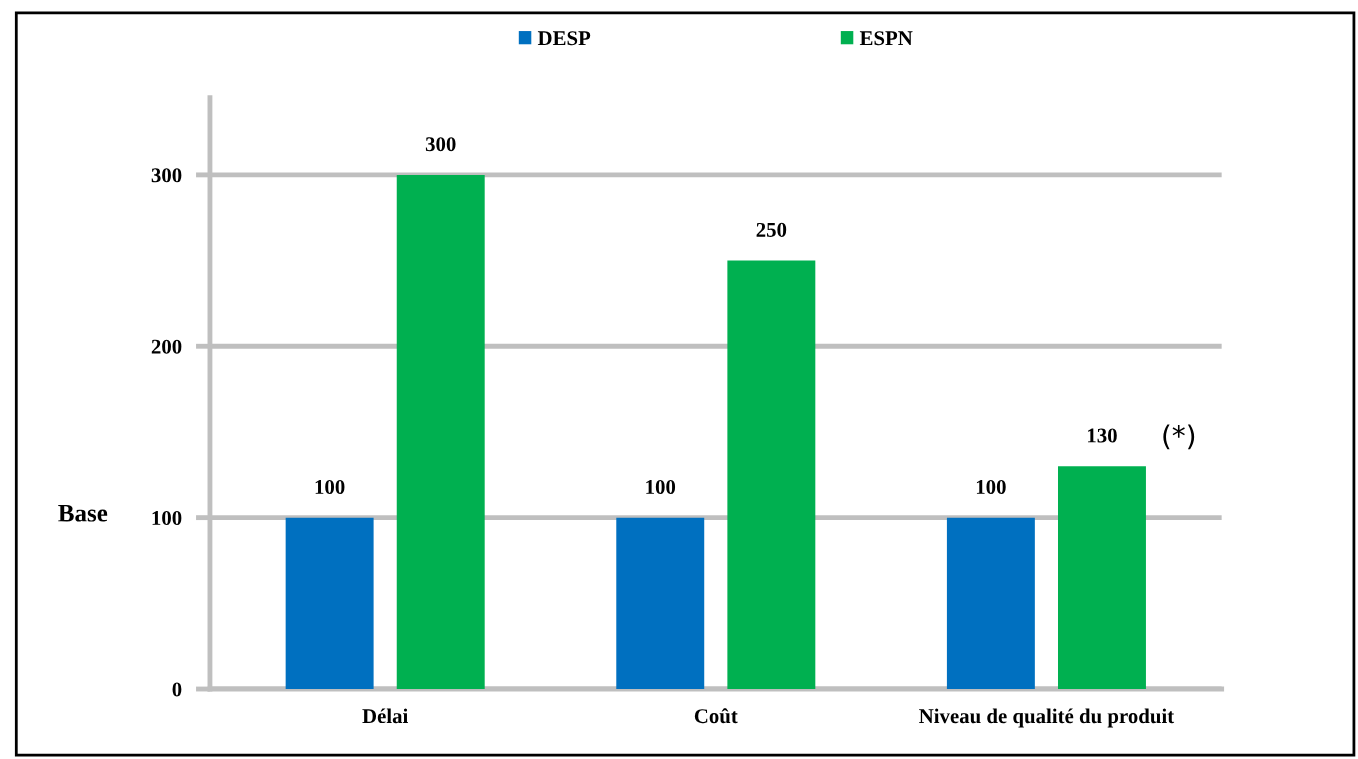  I want to click on y-tick-label: 0, so click(177, 689).